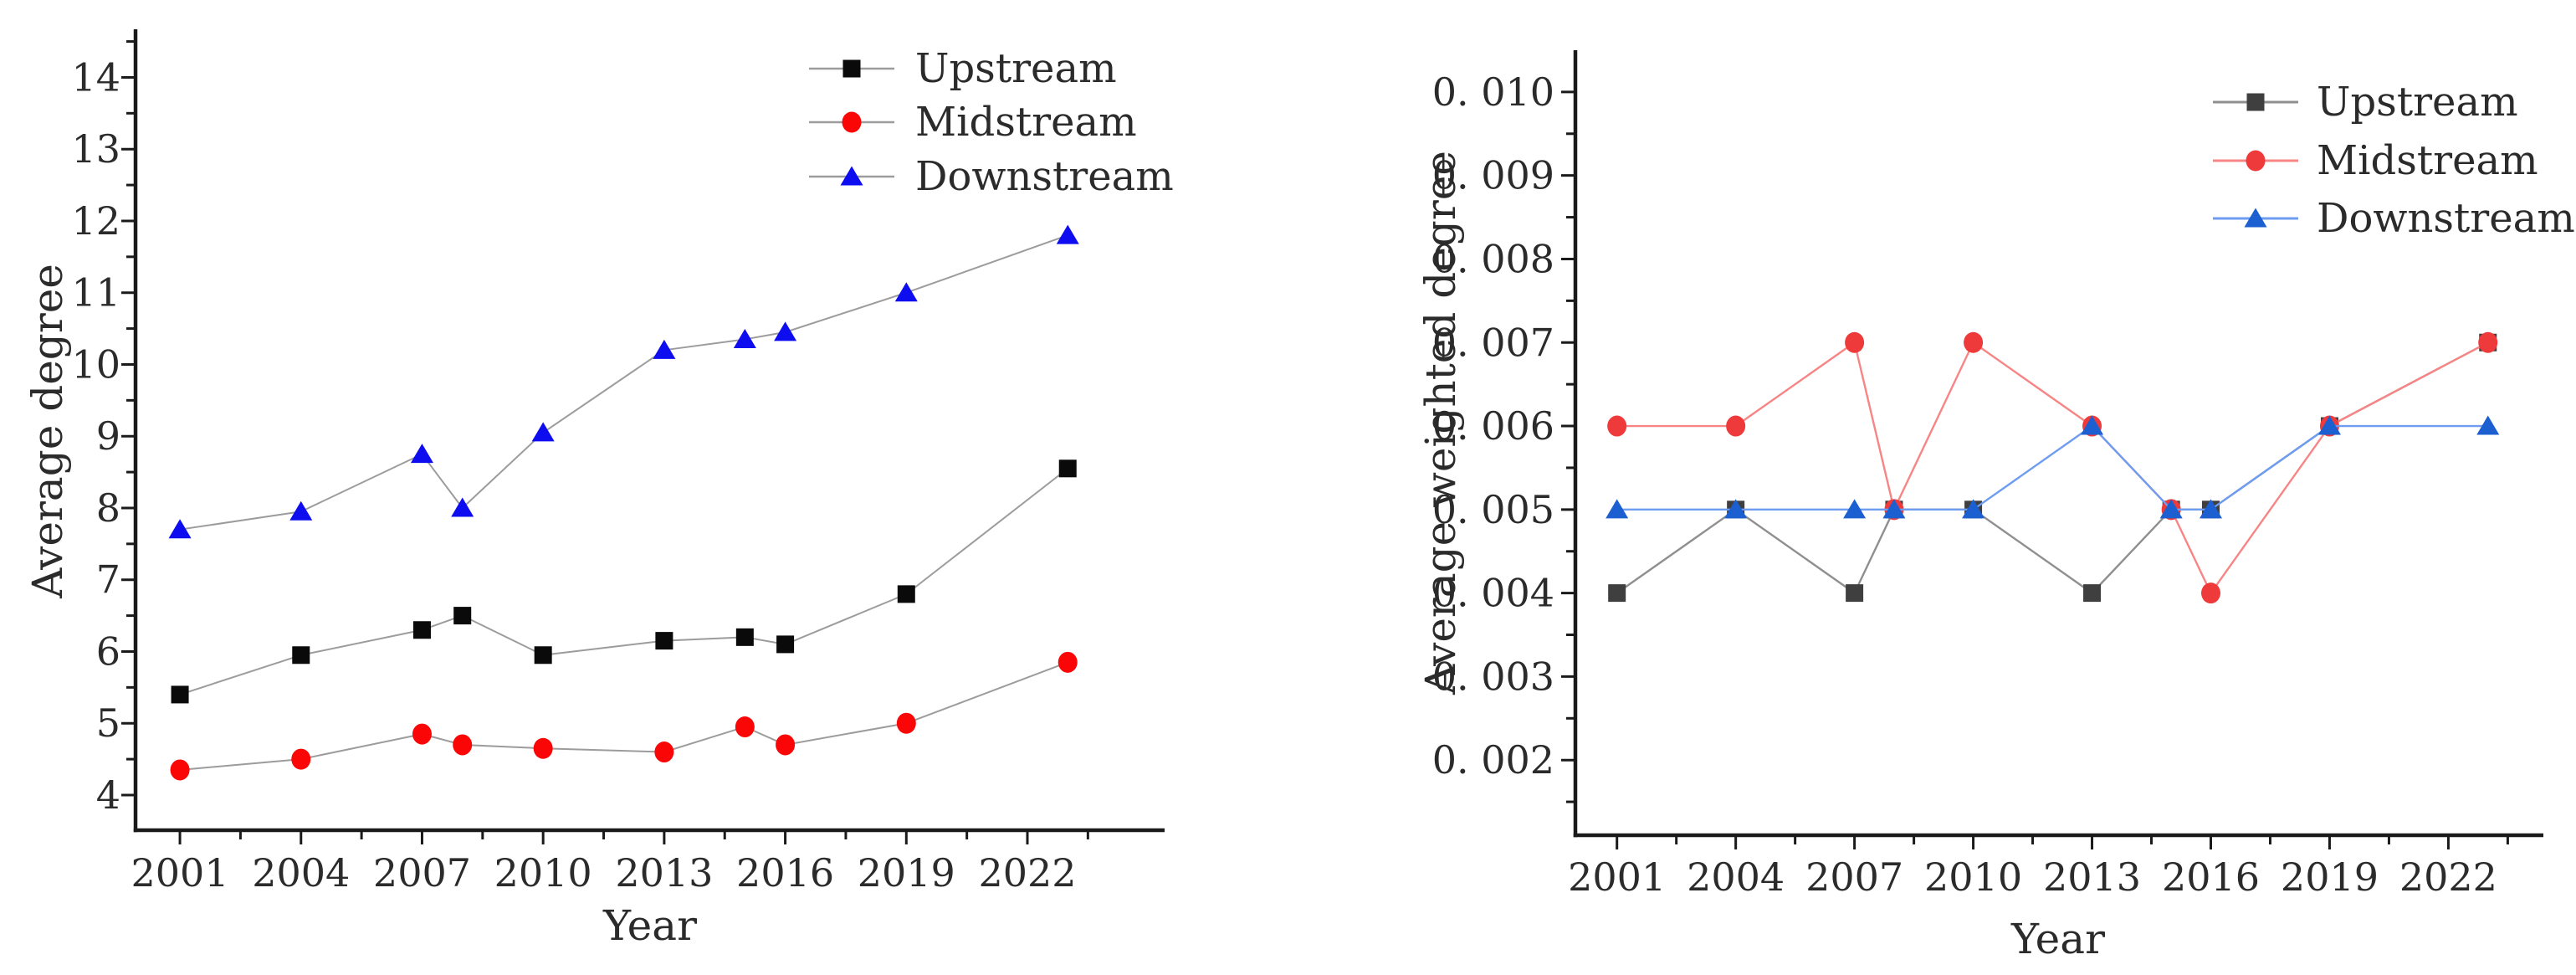 This screenshot has width=2576, height=975. What do you see at coordinates (108, 723) in the screenshot?
I see `y-tick-label: 5` at bounding box center [108, 723].